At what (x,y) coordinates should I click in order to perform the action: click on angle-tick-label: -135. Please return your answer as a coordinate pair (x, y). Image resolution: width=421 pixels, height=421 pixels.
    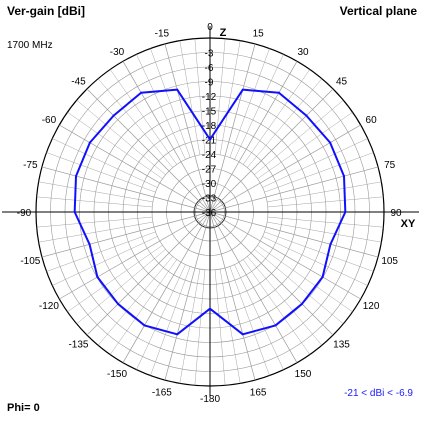
    Looking at the image, I should click on (78, 345).